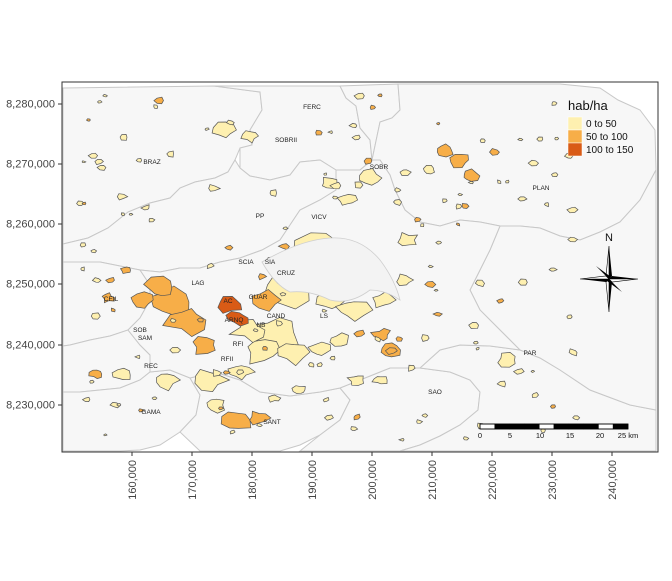 This screenshot has width=672, height=581. What do you see at coordinates (613, 480) in the screenshot?
I see `x-tick-label: 240,000` at bounding box center [613, 480].